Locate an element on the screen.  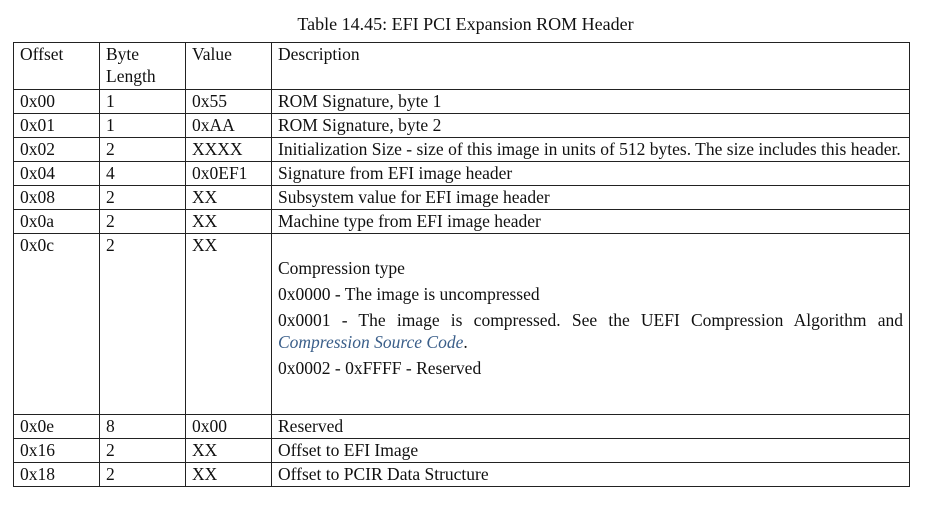
cell-description: ROM Signature, byte 2 is located at coordinates (590, 125).